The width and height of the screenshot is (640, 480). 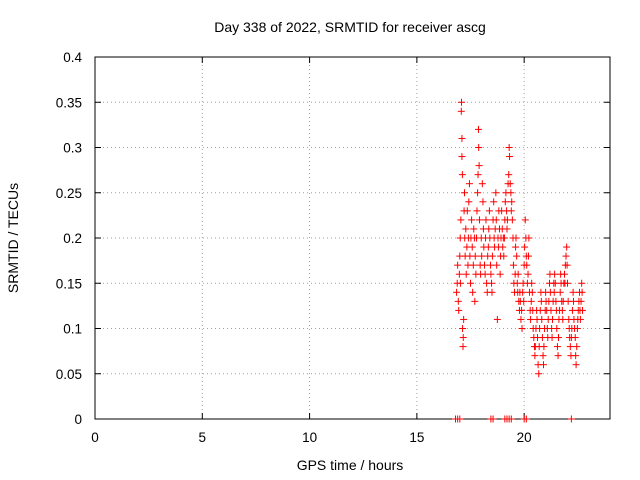 I want to click on x-tick-label: 10, so click(x=309, y=437).